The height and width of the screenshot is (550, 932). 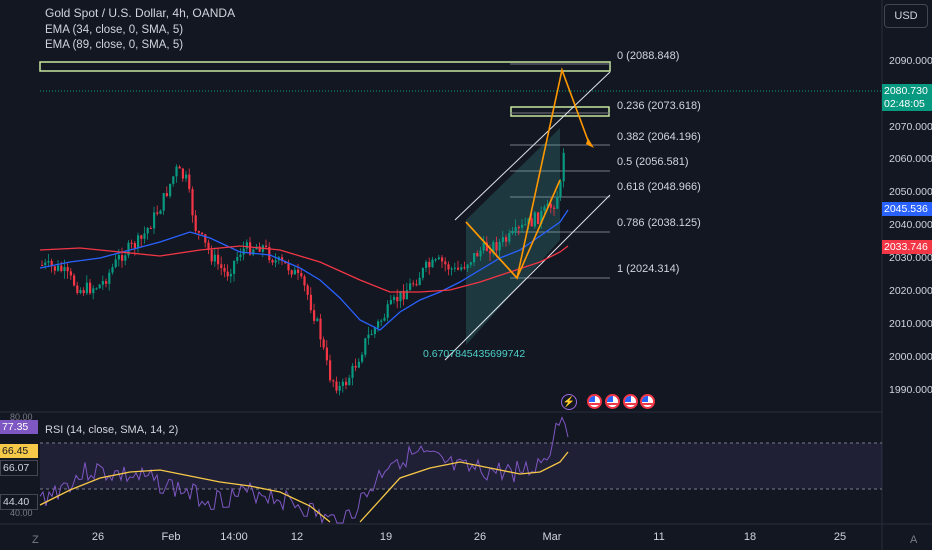 I want to click on price-axis-label: 2090.000, so click(x=910, y=61).